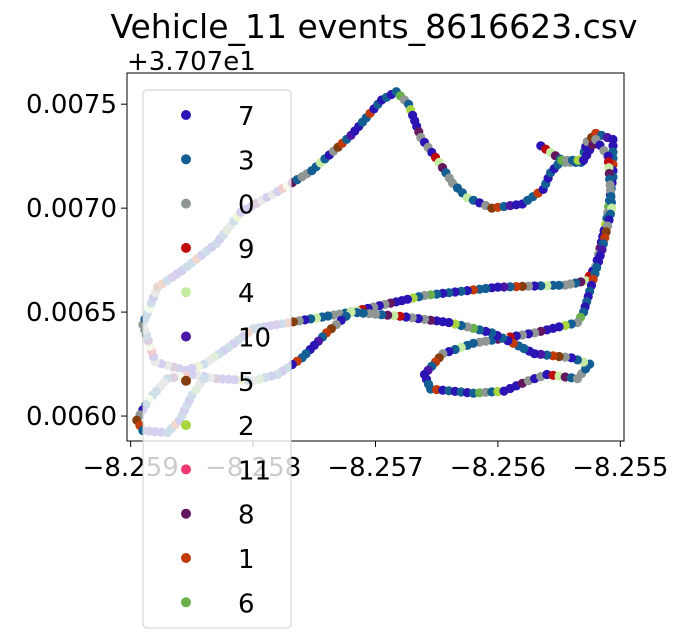  I want to click on legend-label-3: 3, so click(246, 161).